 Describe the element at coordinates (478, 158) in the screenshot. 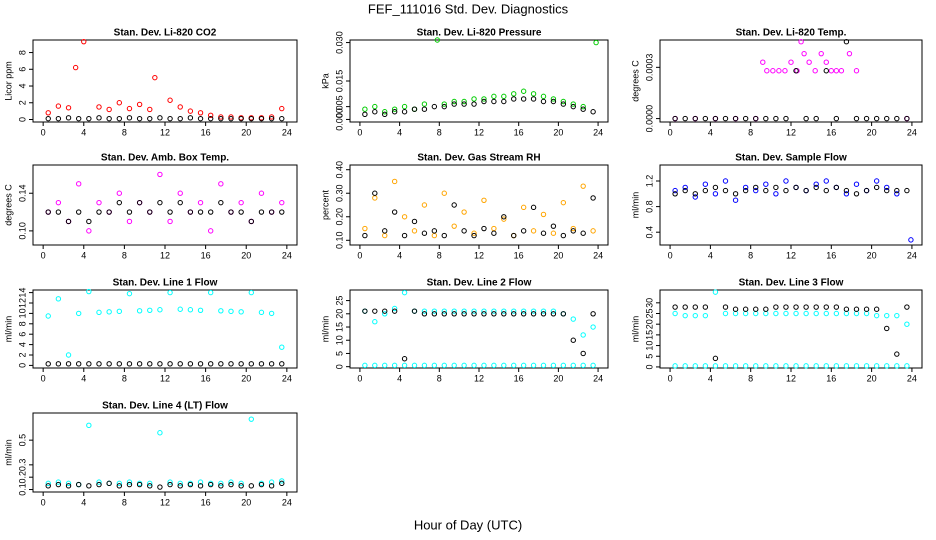

I see `panel-title: Stan. Dev. Gas Stream RH` at that location.